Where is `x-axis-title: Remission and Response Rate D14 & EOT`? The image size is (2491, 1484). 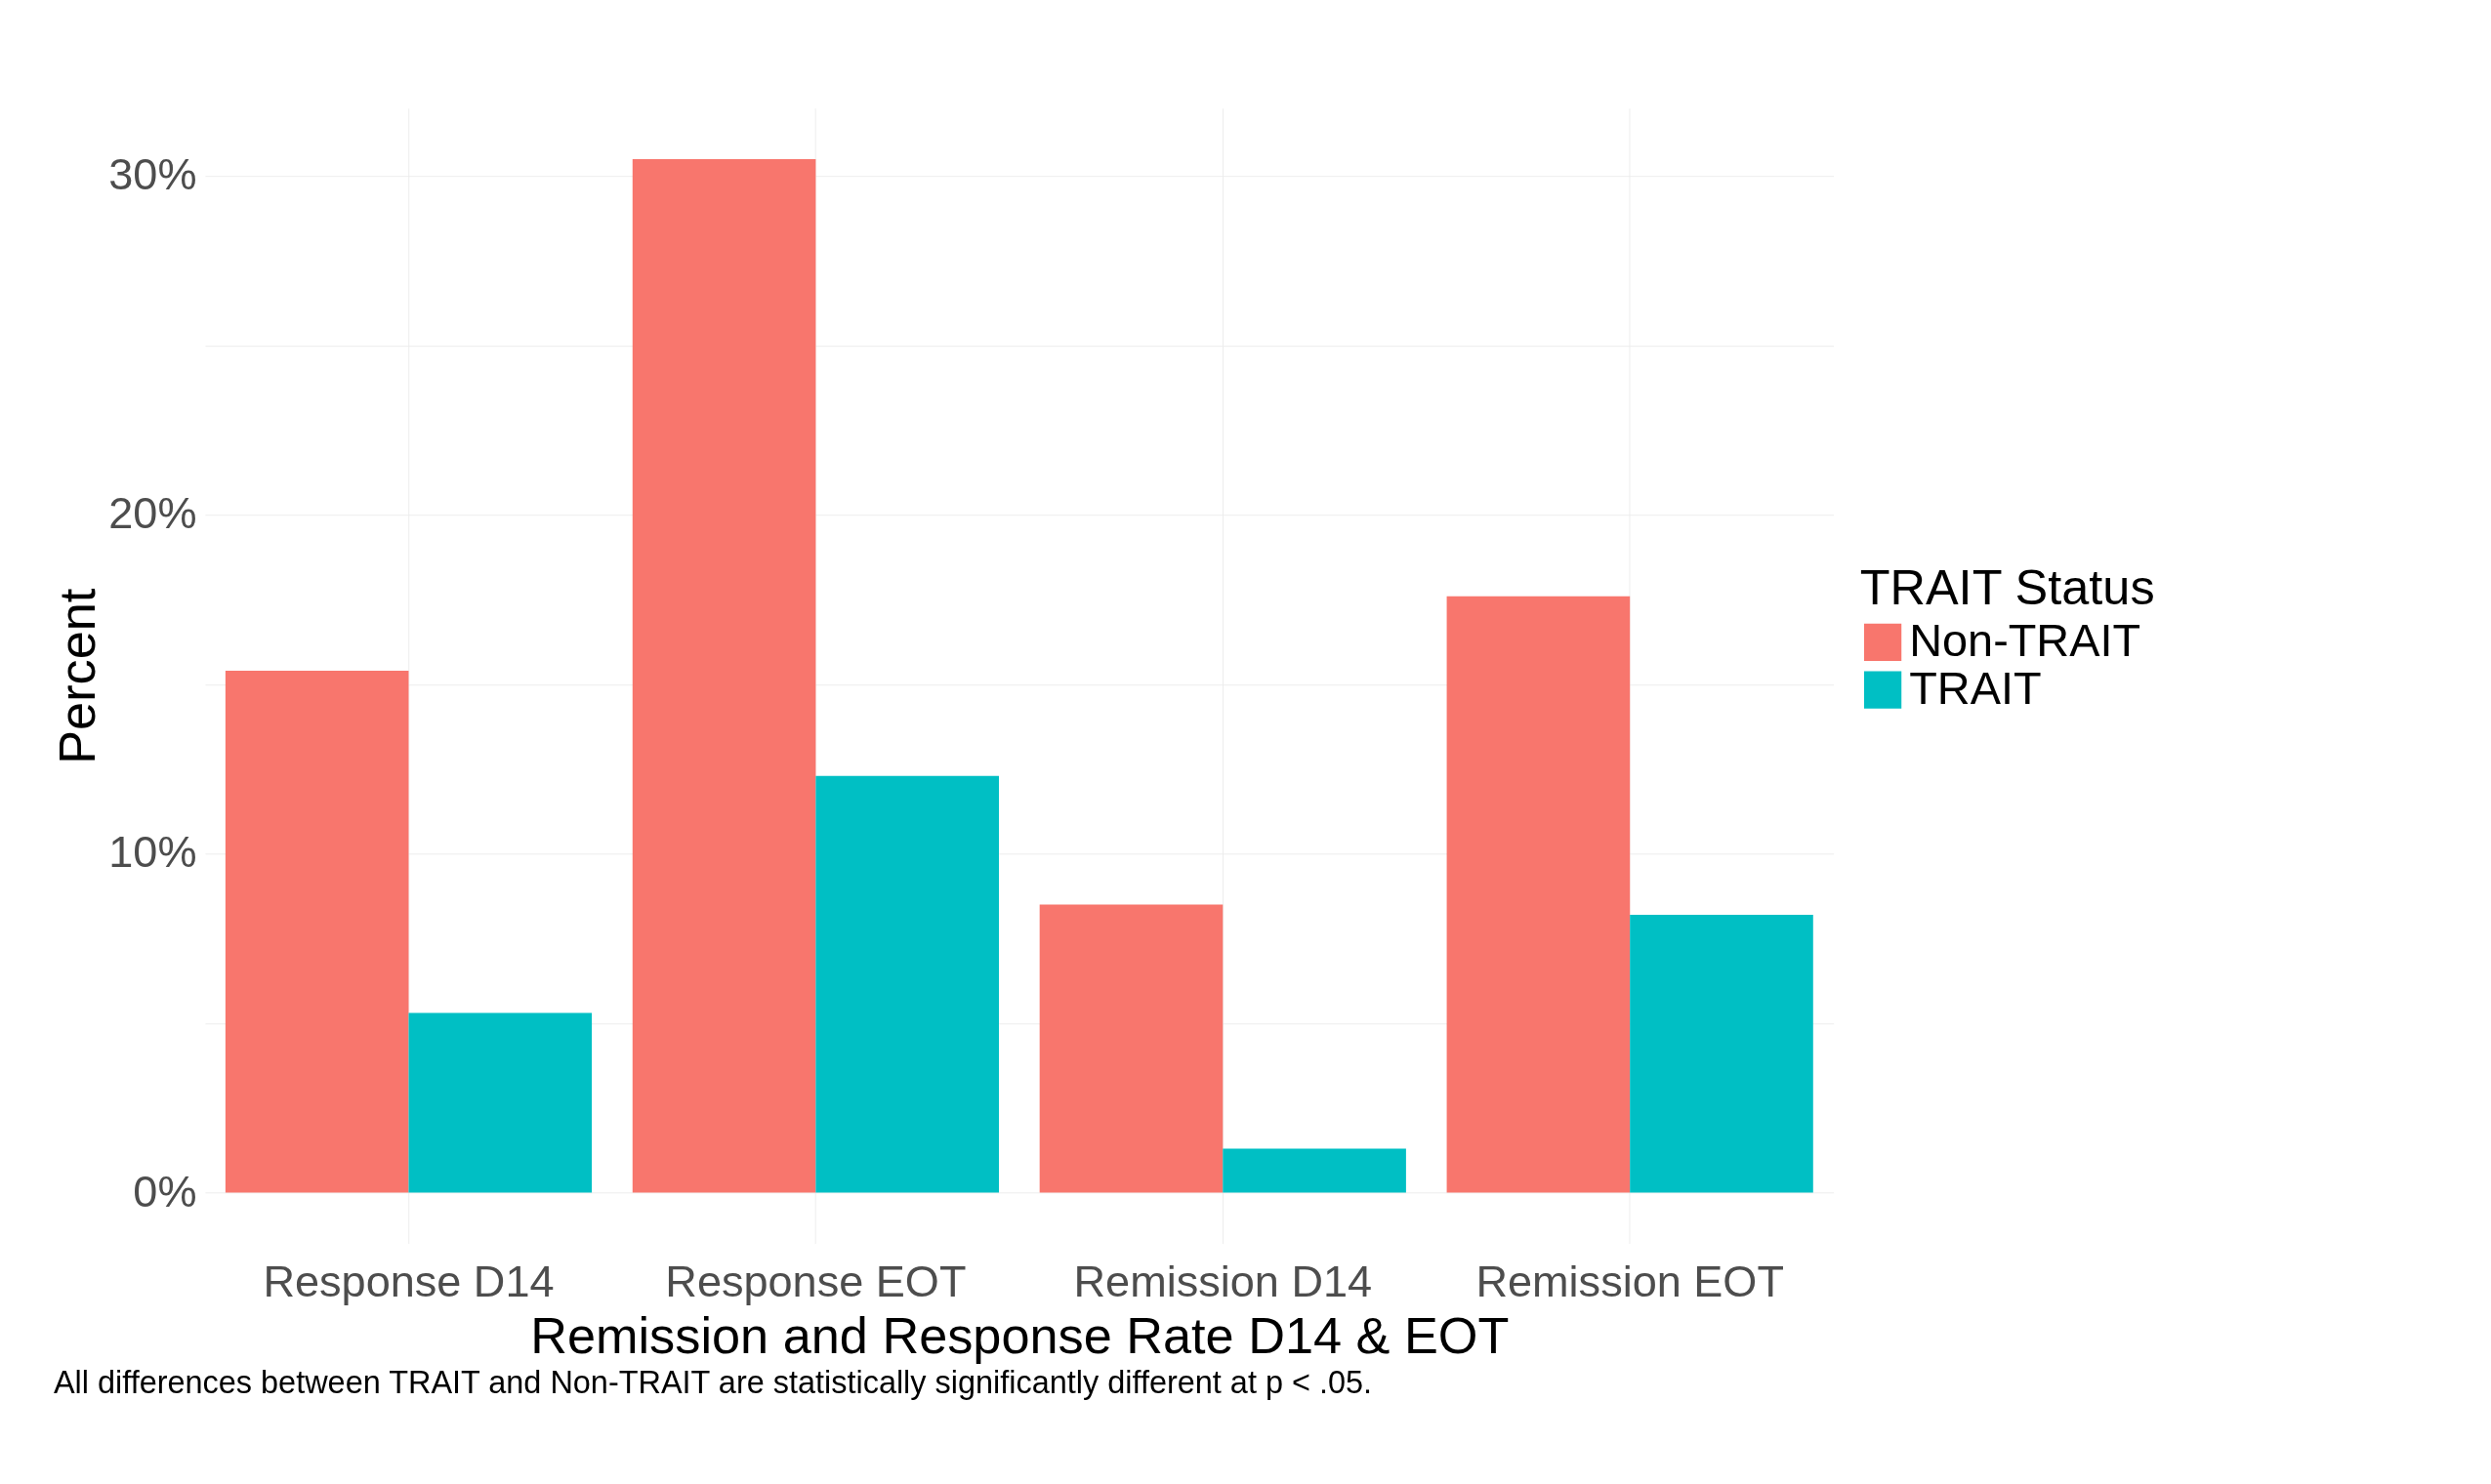
x-axis-title: Remission and Response Rate D14 & EOT is located at coordinates (1020, 1335).